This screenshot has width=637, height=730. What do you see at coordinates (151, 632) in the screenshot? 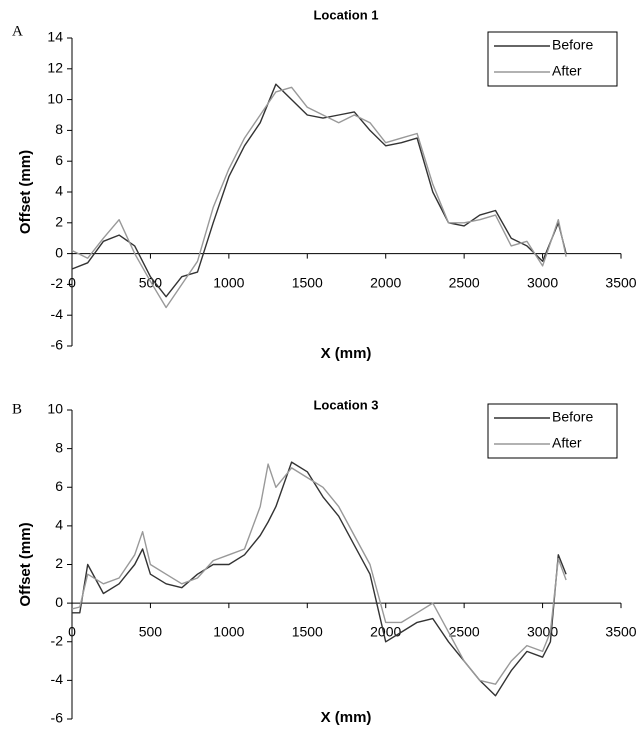
I see `x-tick-label: 500` at bounding box center [151, 632].